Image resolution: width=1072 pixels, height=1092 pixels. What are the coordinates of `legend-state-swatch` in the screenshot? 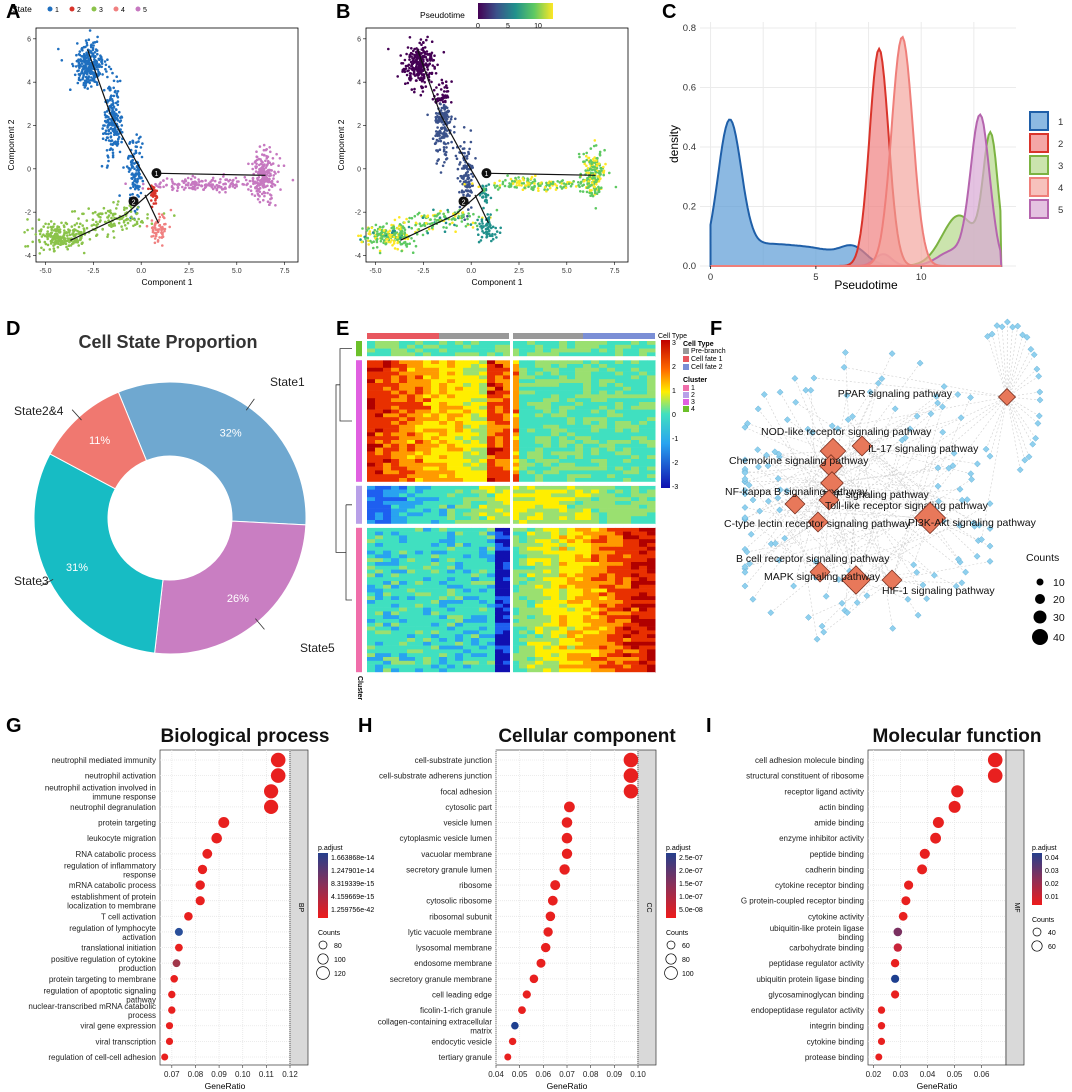 It's located at (116, 9).